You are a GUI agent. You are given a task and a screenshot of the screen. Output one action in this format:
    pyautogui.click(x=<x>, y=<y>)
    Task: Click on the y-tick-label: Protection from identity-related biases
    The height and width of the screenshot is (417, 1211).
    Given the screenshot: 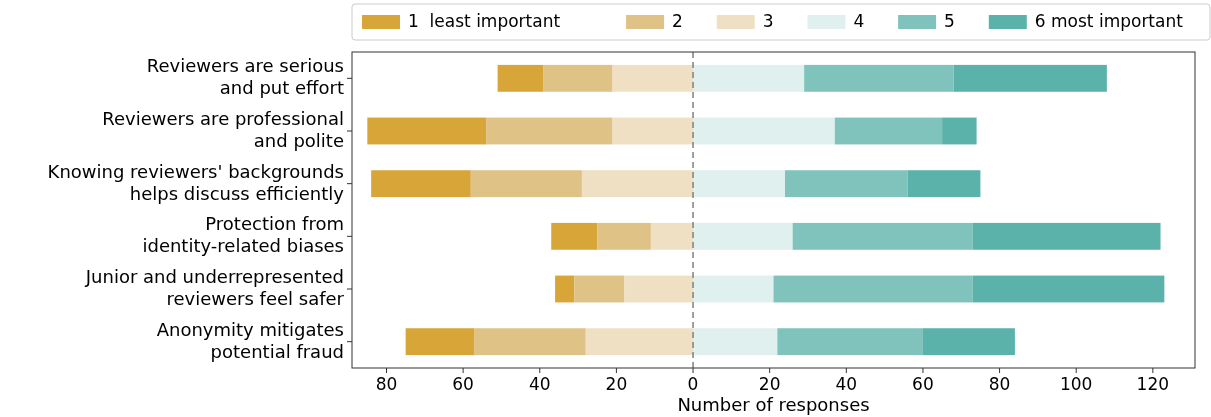 What is the action you would take?
    pyautogui.click(x=243, y=235)
    